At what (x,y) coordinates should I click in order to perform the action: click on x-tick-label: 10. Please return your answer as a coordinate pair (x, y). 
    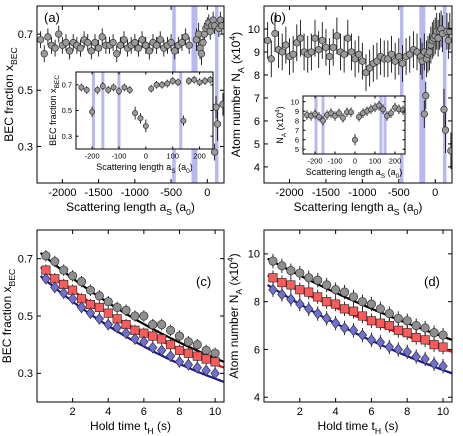
    Looking at the image, I should click on (443, 412).